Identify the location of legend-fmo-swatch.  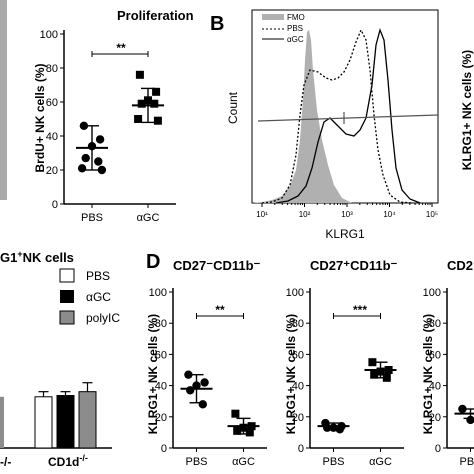
(273, 17).